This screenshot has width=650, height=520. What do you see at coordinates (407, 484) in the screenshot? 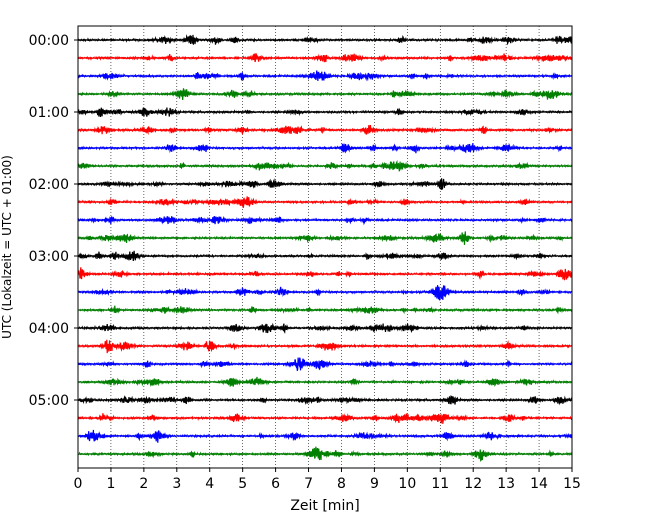
I see `x-tick-label-10: 10` at bounding box center [407, 484].